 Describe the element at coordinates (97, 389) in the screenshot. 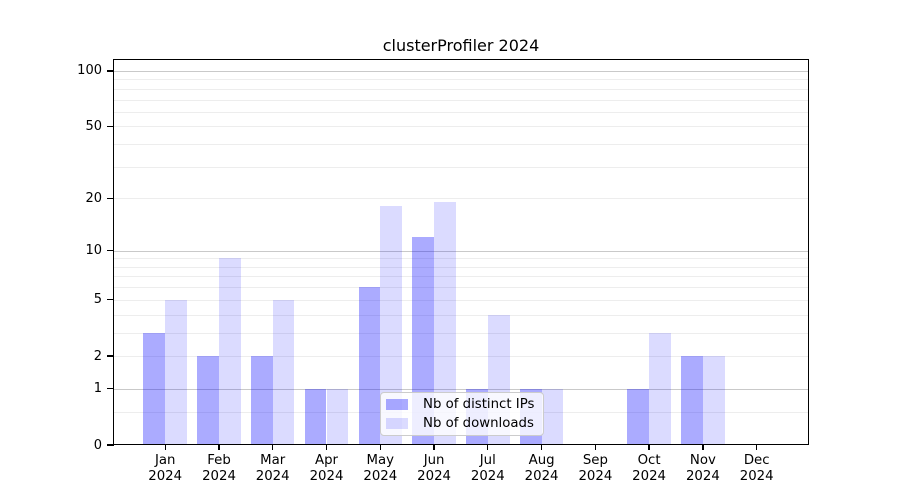

I see `y-tick-label: 1` at that location.